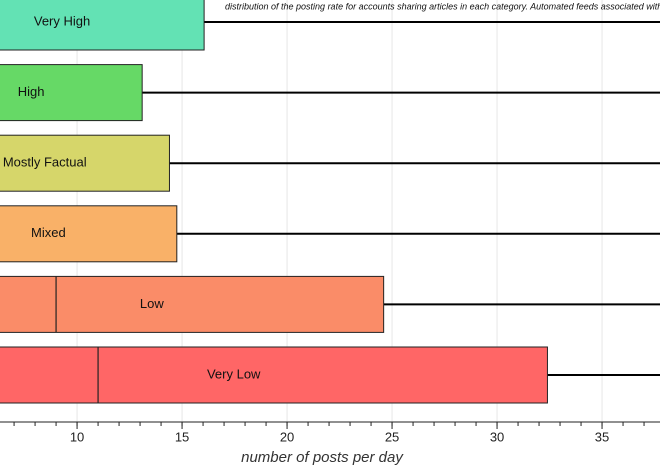 This screenshot has width=660, height=470. Describe the element at coordinates (62, 20) in the screenshot. I see `category-label: Very High` at that location.